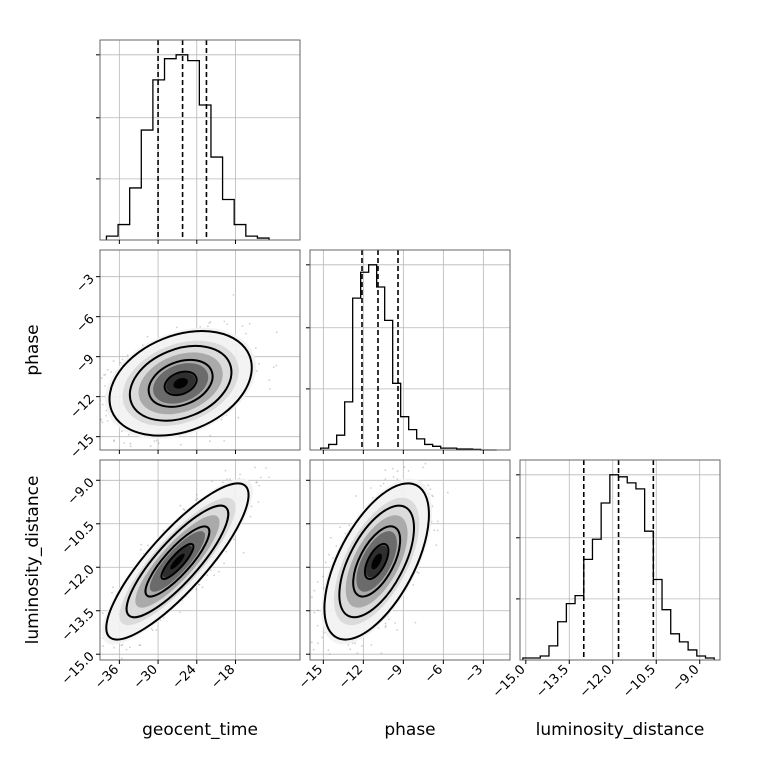 The height and width of the screenshot is (760, 760). I want to click on hist-frame, so click(200, 140).